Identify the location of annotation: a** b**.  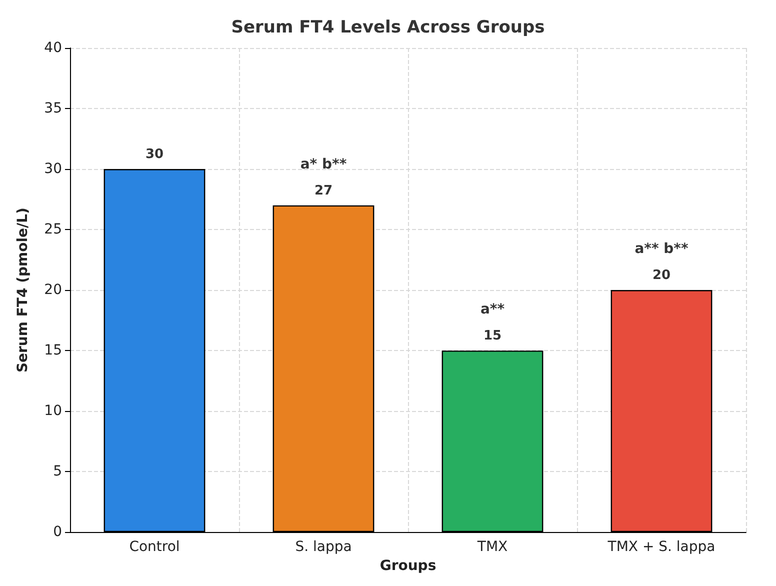
(661, 249).